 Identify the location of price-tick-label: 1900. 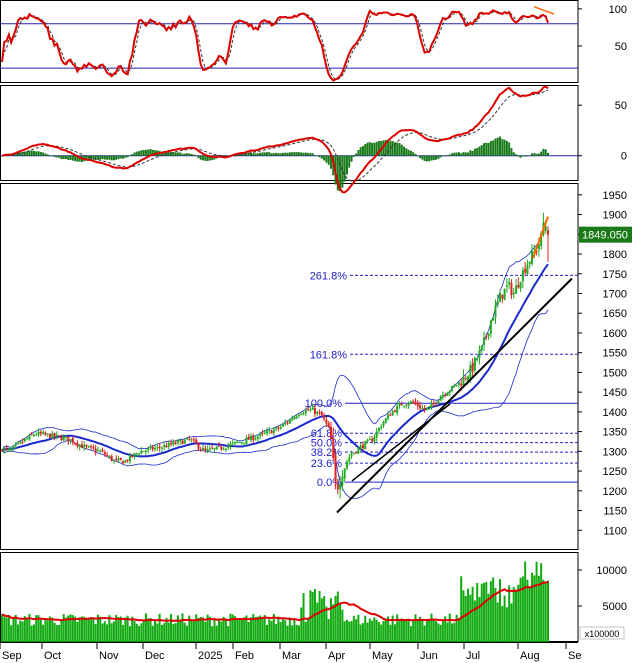
(615, 216).